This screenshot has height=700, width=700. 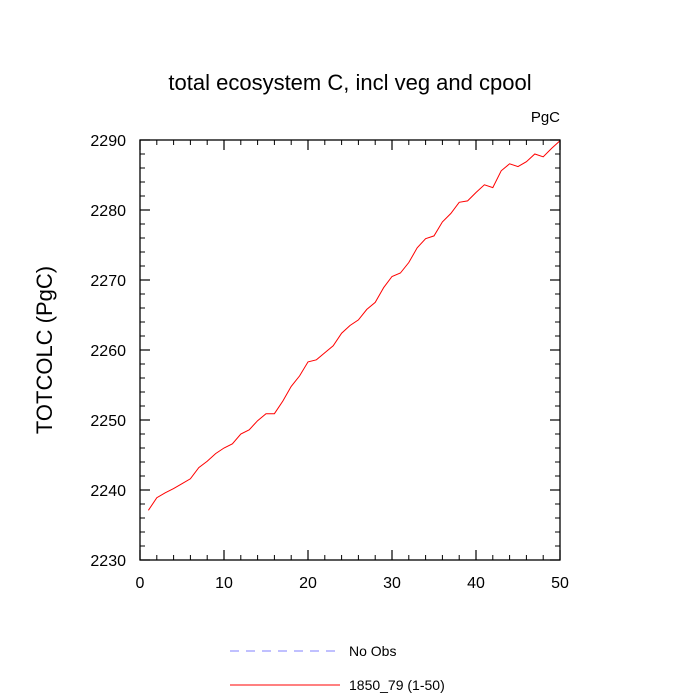 I want to click on x-tick-label: 30, so click(x=392, y=583).